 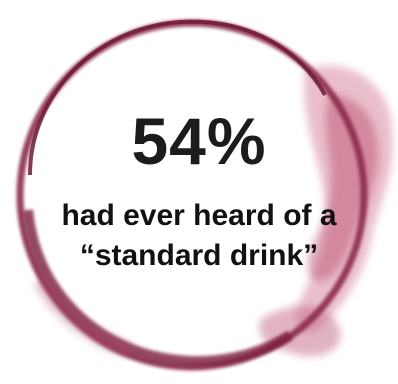 What do you see at coordinates (82, 316) in the screenshot?
I see `ring-bottom-blot` at bounding box center [82, 316].